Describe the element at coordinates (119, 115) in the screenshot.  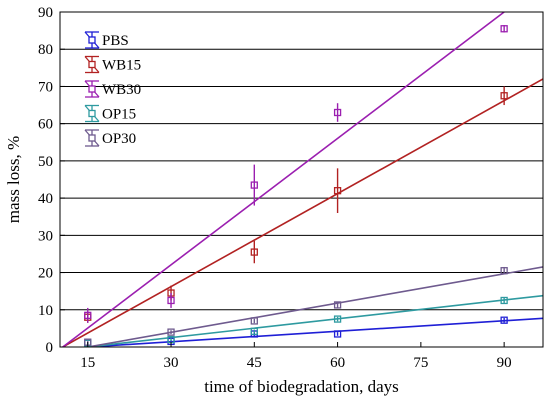
I see `legend-label: OP15` at that location.